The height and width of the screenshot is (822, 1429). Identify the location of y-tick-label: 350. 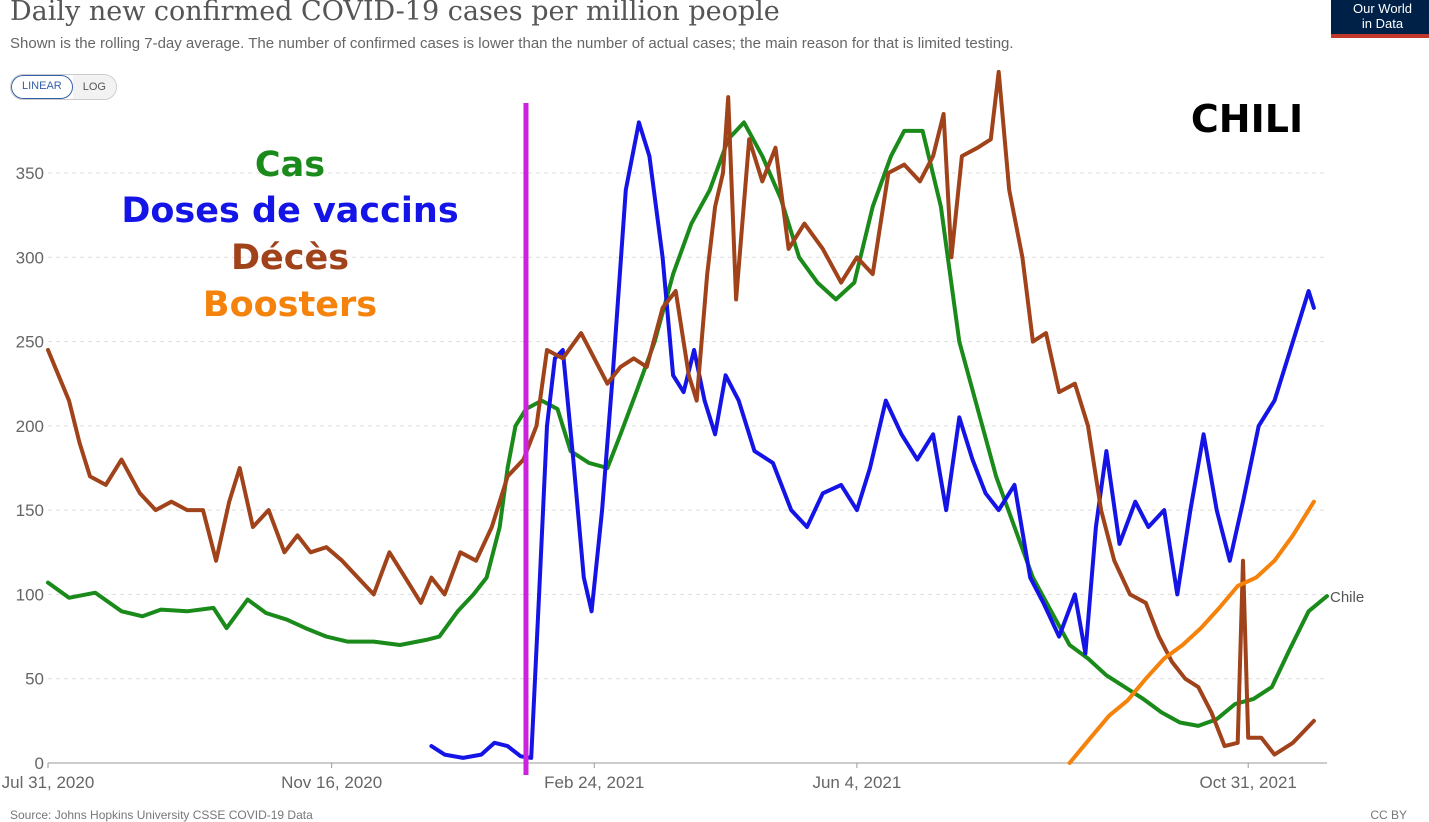
(30, 173).